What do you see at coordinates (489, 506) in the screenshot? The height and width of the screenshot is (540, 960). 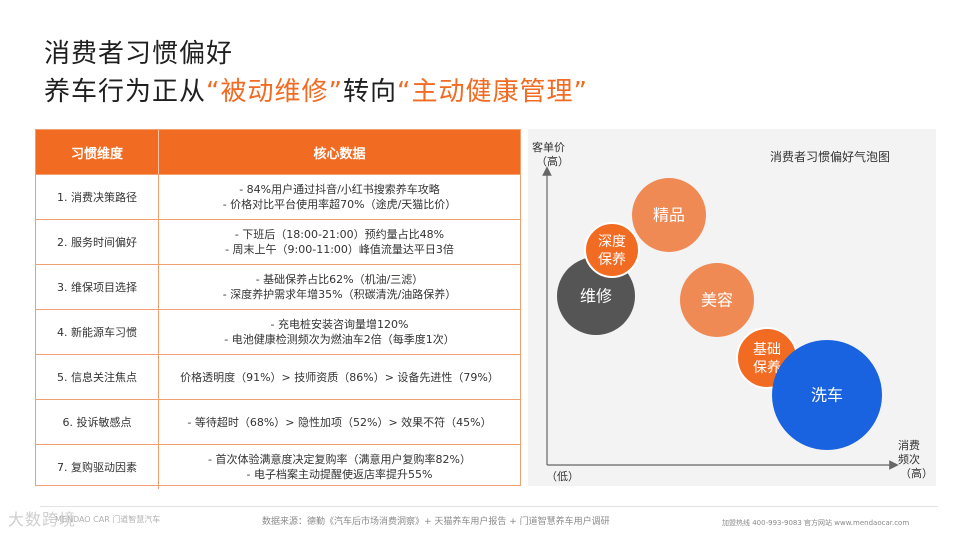 I see `footer-divider` at bounding box center [489, 506].